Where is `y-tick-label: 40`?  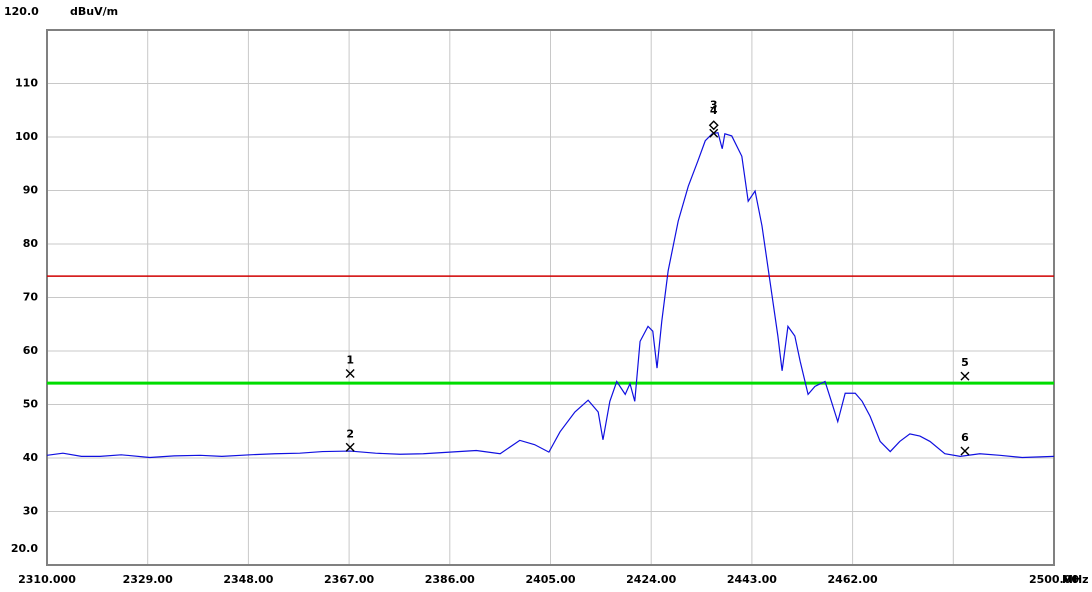 y-tick-label: 40 is located at coordinates (31, 457).